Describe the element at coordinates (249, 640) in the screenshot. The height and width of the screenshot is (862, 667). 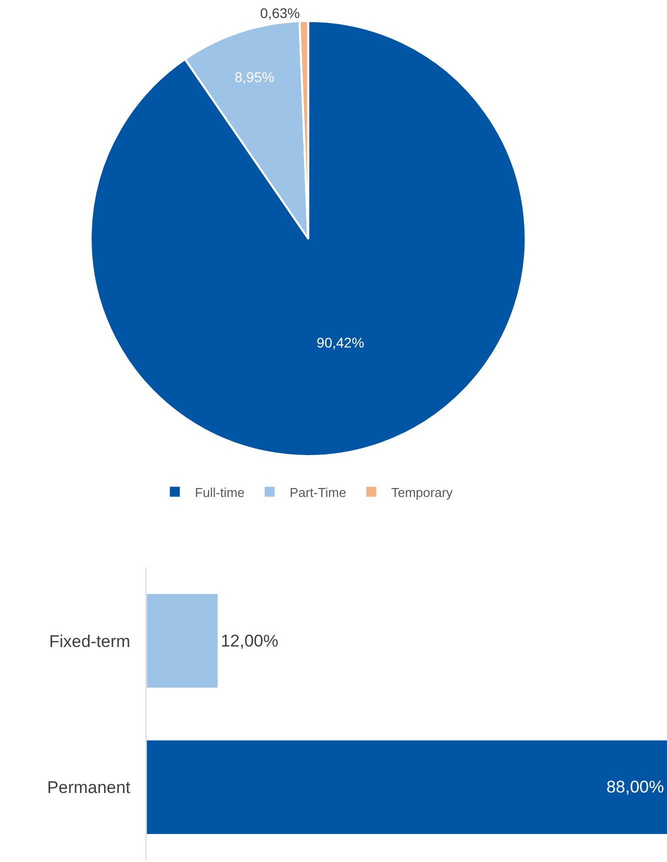
I see `data-label: 12,00%` at that location.